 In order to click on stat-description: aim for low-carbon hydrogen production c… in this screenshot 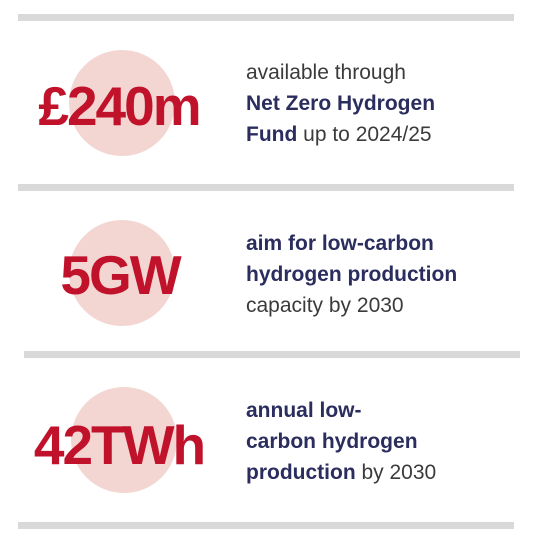, I will do `click(351, 274)`.